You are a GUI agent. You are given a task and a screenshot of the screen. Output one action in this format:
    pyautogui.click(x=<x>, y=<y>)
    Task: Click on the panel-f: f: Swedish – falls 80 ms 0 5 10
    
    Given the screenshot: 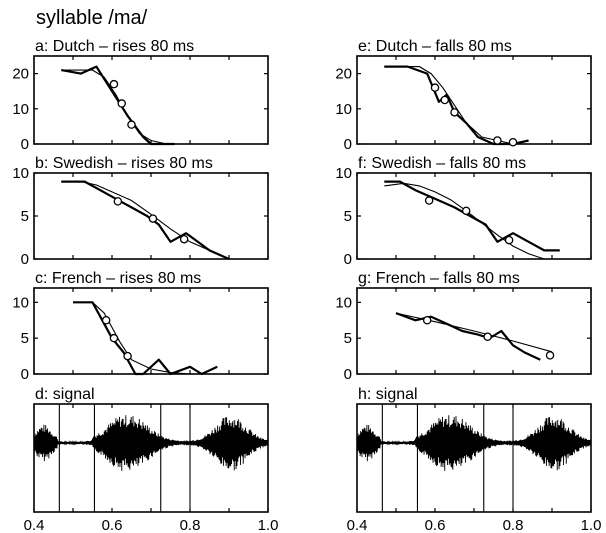 What is the action you would take?
    pyautogui.click(x=463, y=211)
    